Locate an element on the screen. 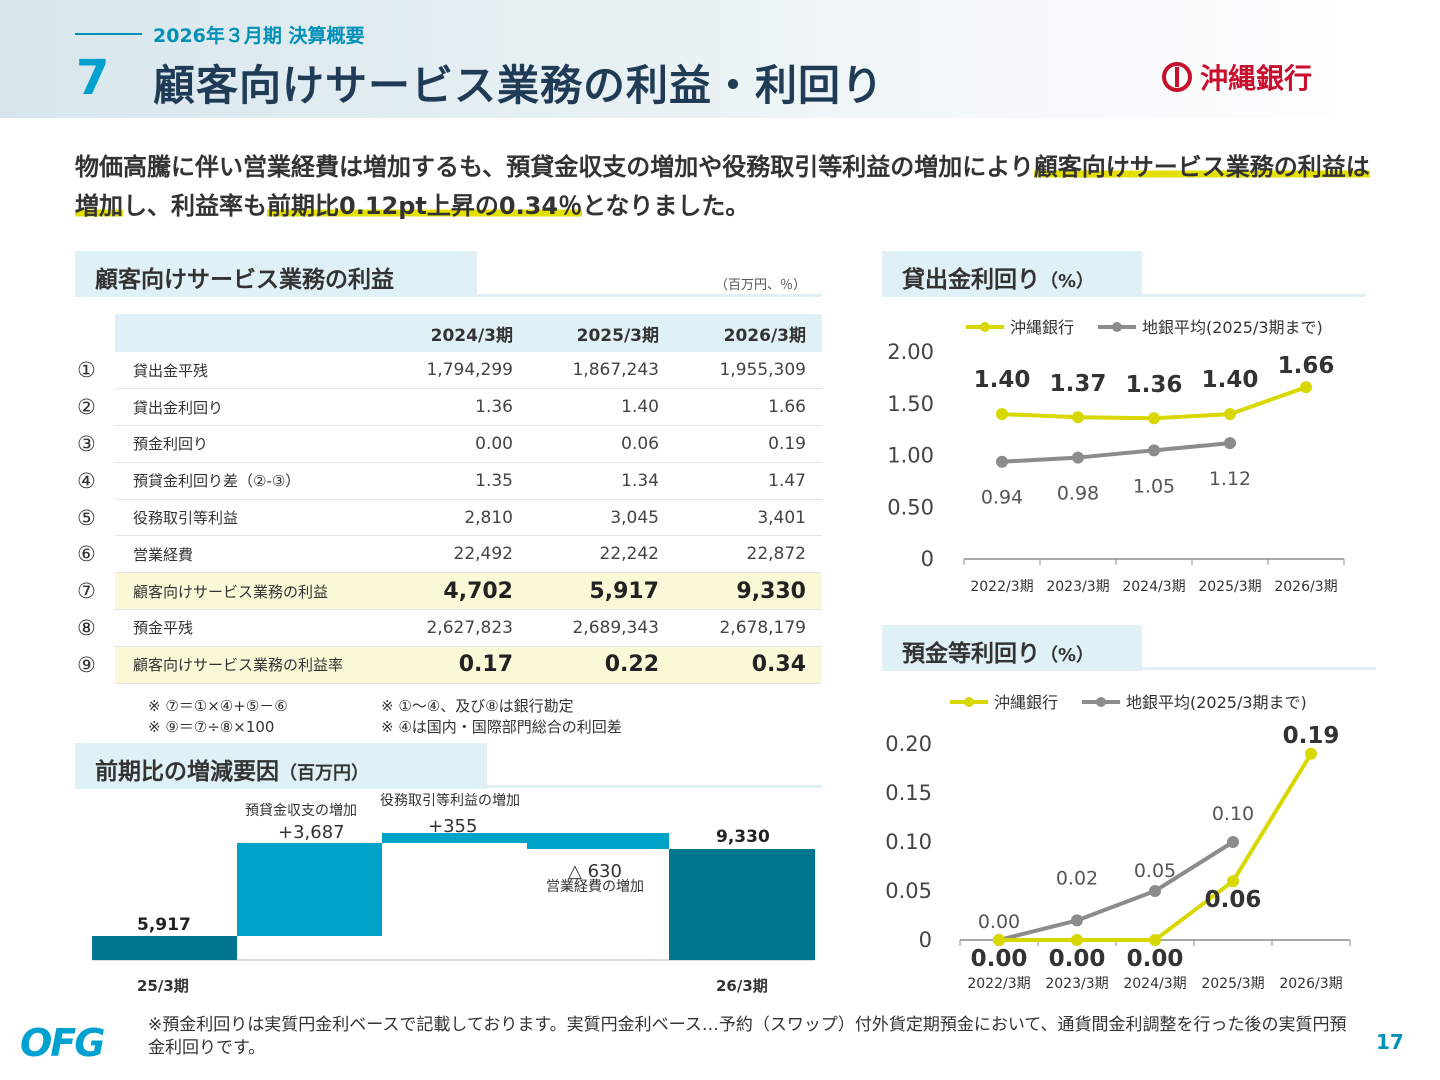  cell-value: 4,702 is located at coordinates (456, 591).